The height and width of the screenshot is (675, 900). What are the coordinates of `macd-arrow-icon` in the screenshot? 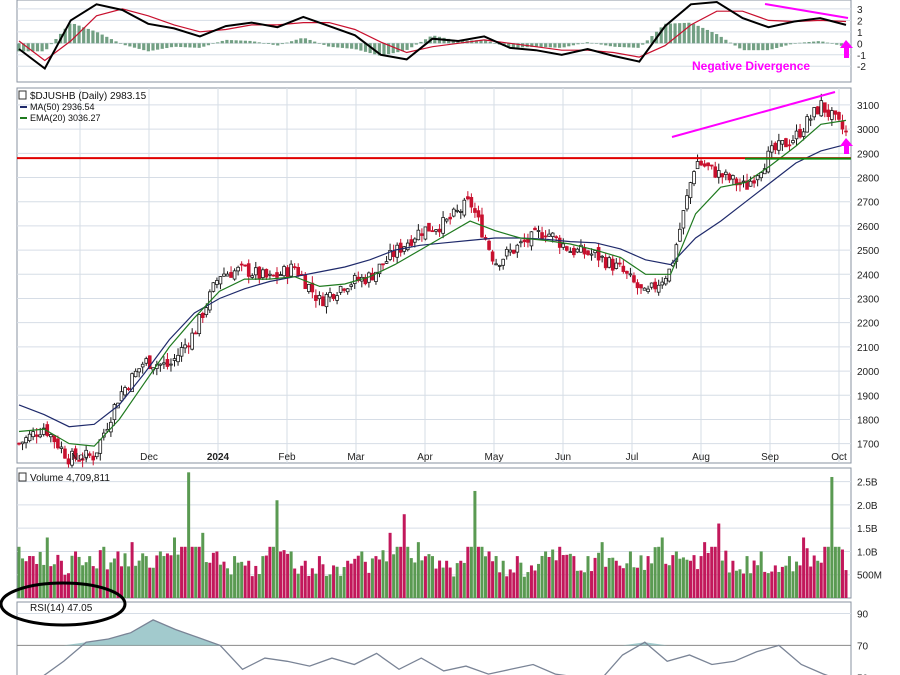 It's located at (846, 49).